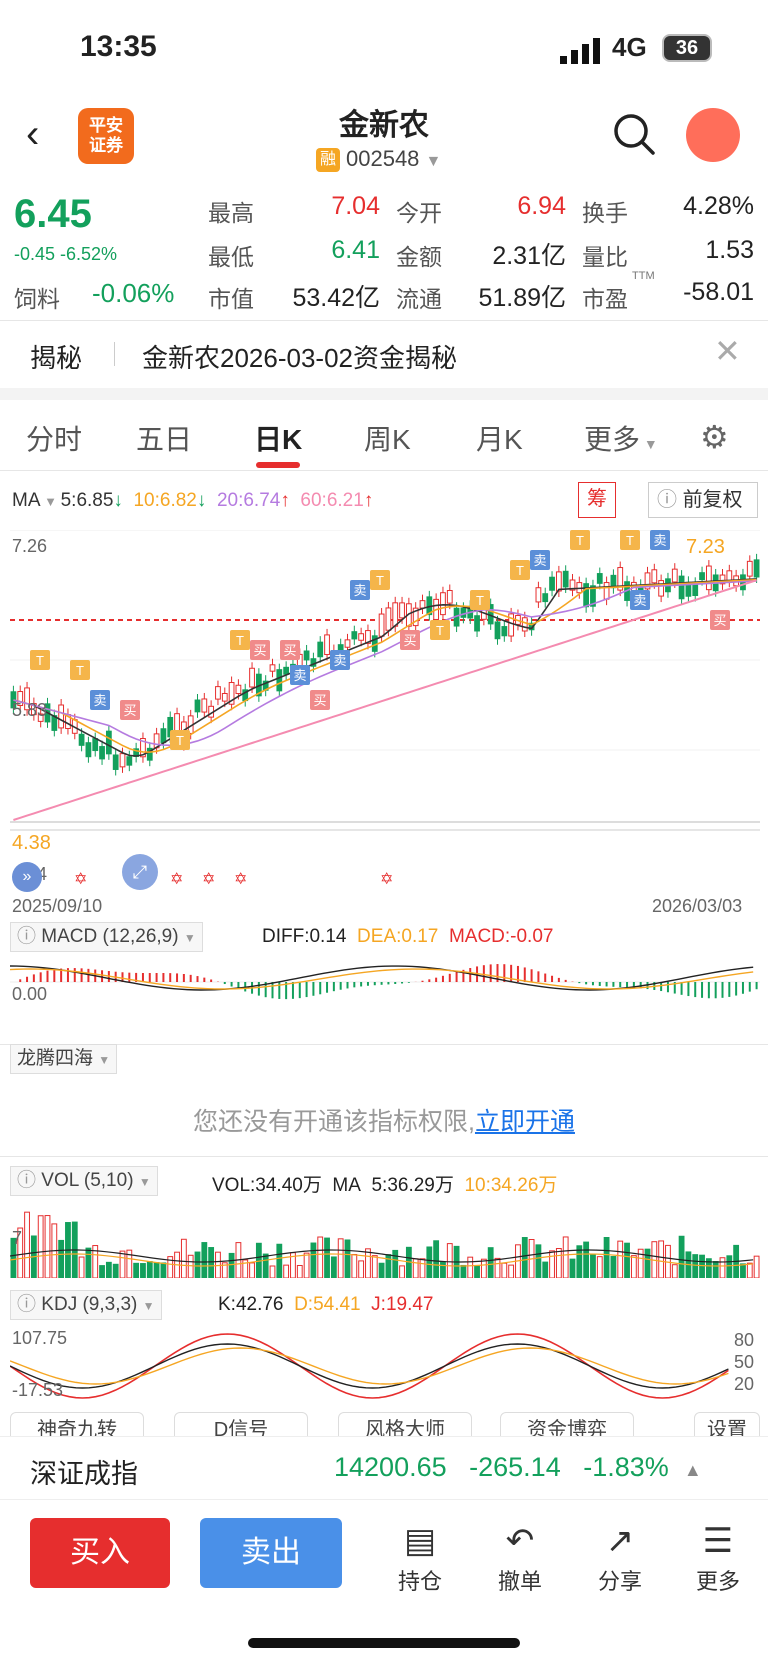  I want to click on status-time: 13:35, so click(118, 46).